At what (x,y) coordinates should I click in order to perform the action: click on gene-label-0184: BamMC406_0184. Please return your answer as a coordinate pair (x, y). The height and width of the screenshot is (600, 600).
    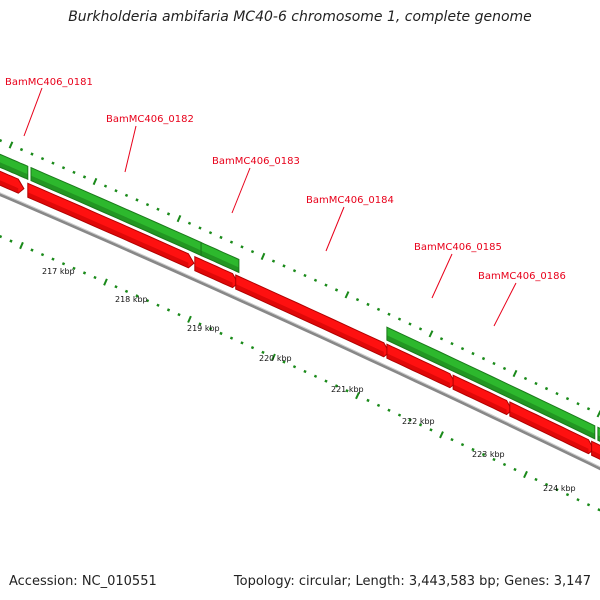
    Looking at the image, I should click on (350, 200).